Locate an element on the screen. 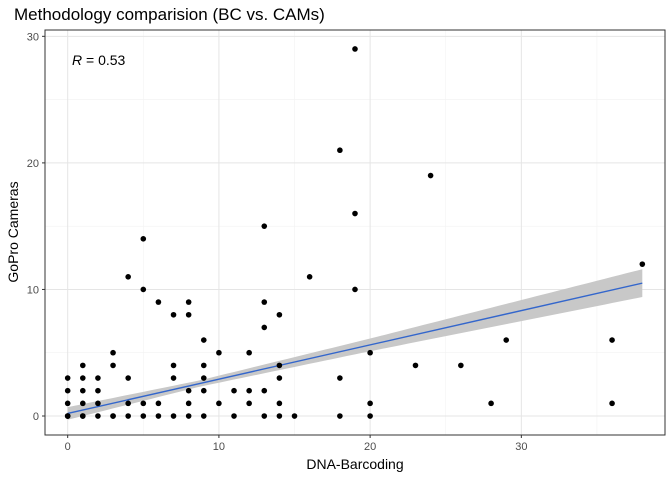 The height and width of the screenshot is (480, 672). correlation-annotation: R = 0.53 is located at coordinates (99, 60).